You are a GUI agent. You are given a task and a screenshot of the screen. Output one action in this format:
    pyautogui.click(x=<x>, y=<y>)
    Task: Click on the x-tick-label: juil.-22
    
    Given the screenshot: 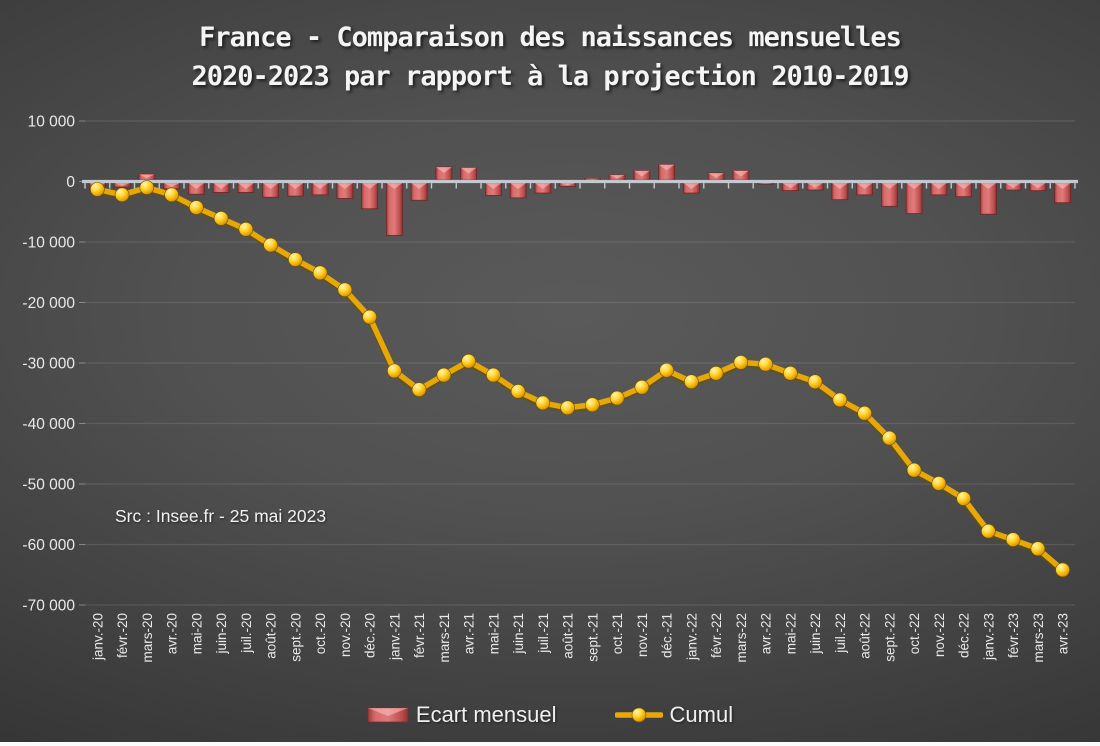 What is the action you would take?
    pyautogui.click(x=840, y=633)
    